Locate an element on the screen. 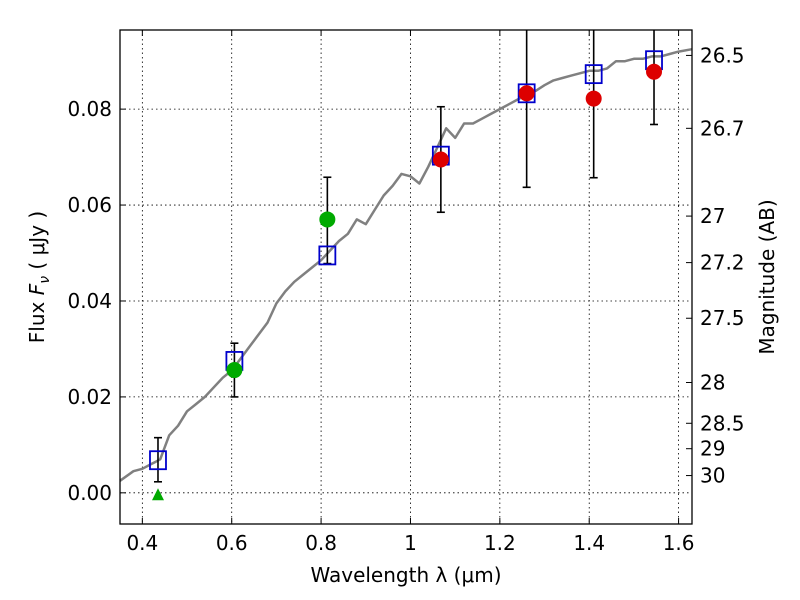 Image resolution: width=800 pixels, height=600 pixels. y-axis-label-left: Flux Fν ( μJy ) is located at coordinates (39, 277).